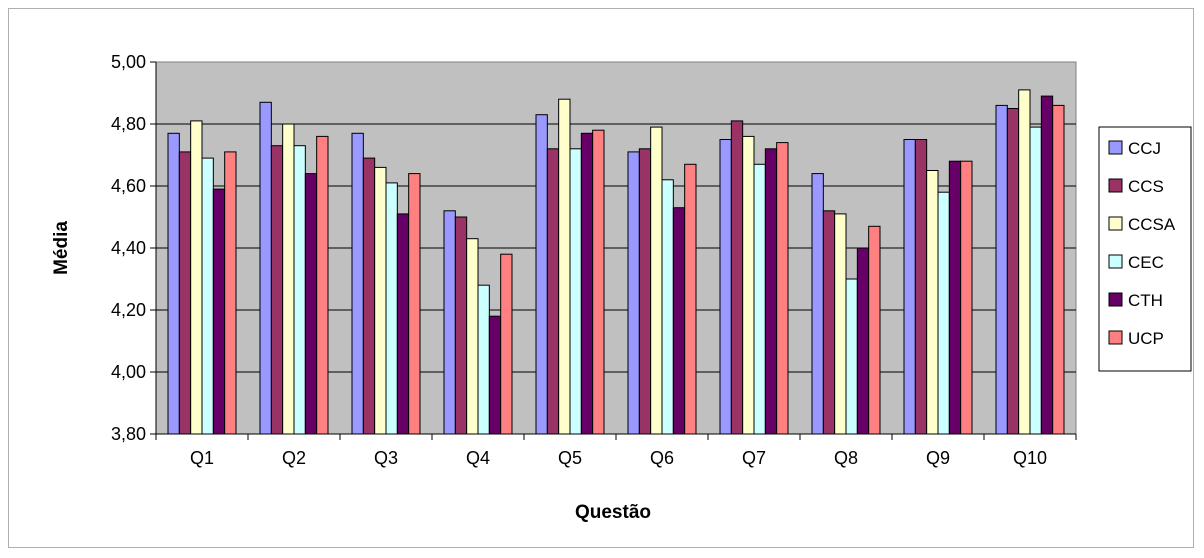 This screenshot has width=1204, height=558. Describe the element at coordinates (921, 287) in the screenshot. I see `bar-ccs-q9` at that location.